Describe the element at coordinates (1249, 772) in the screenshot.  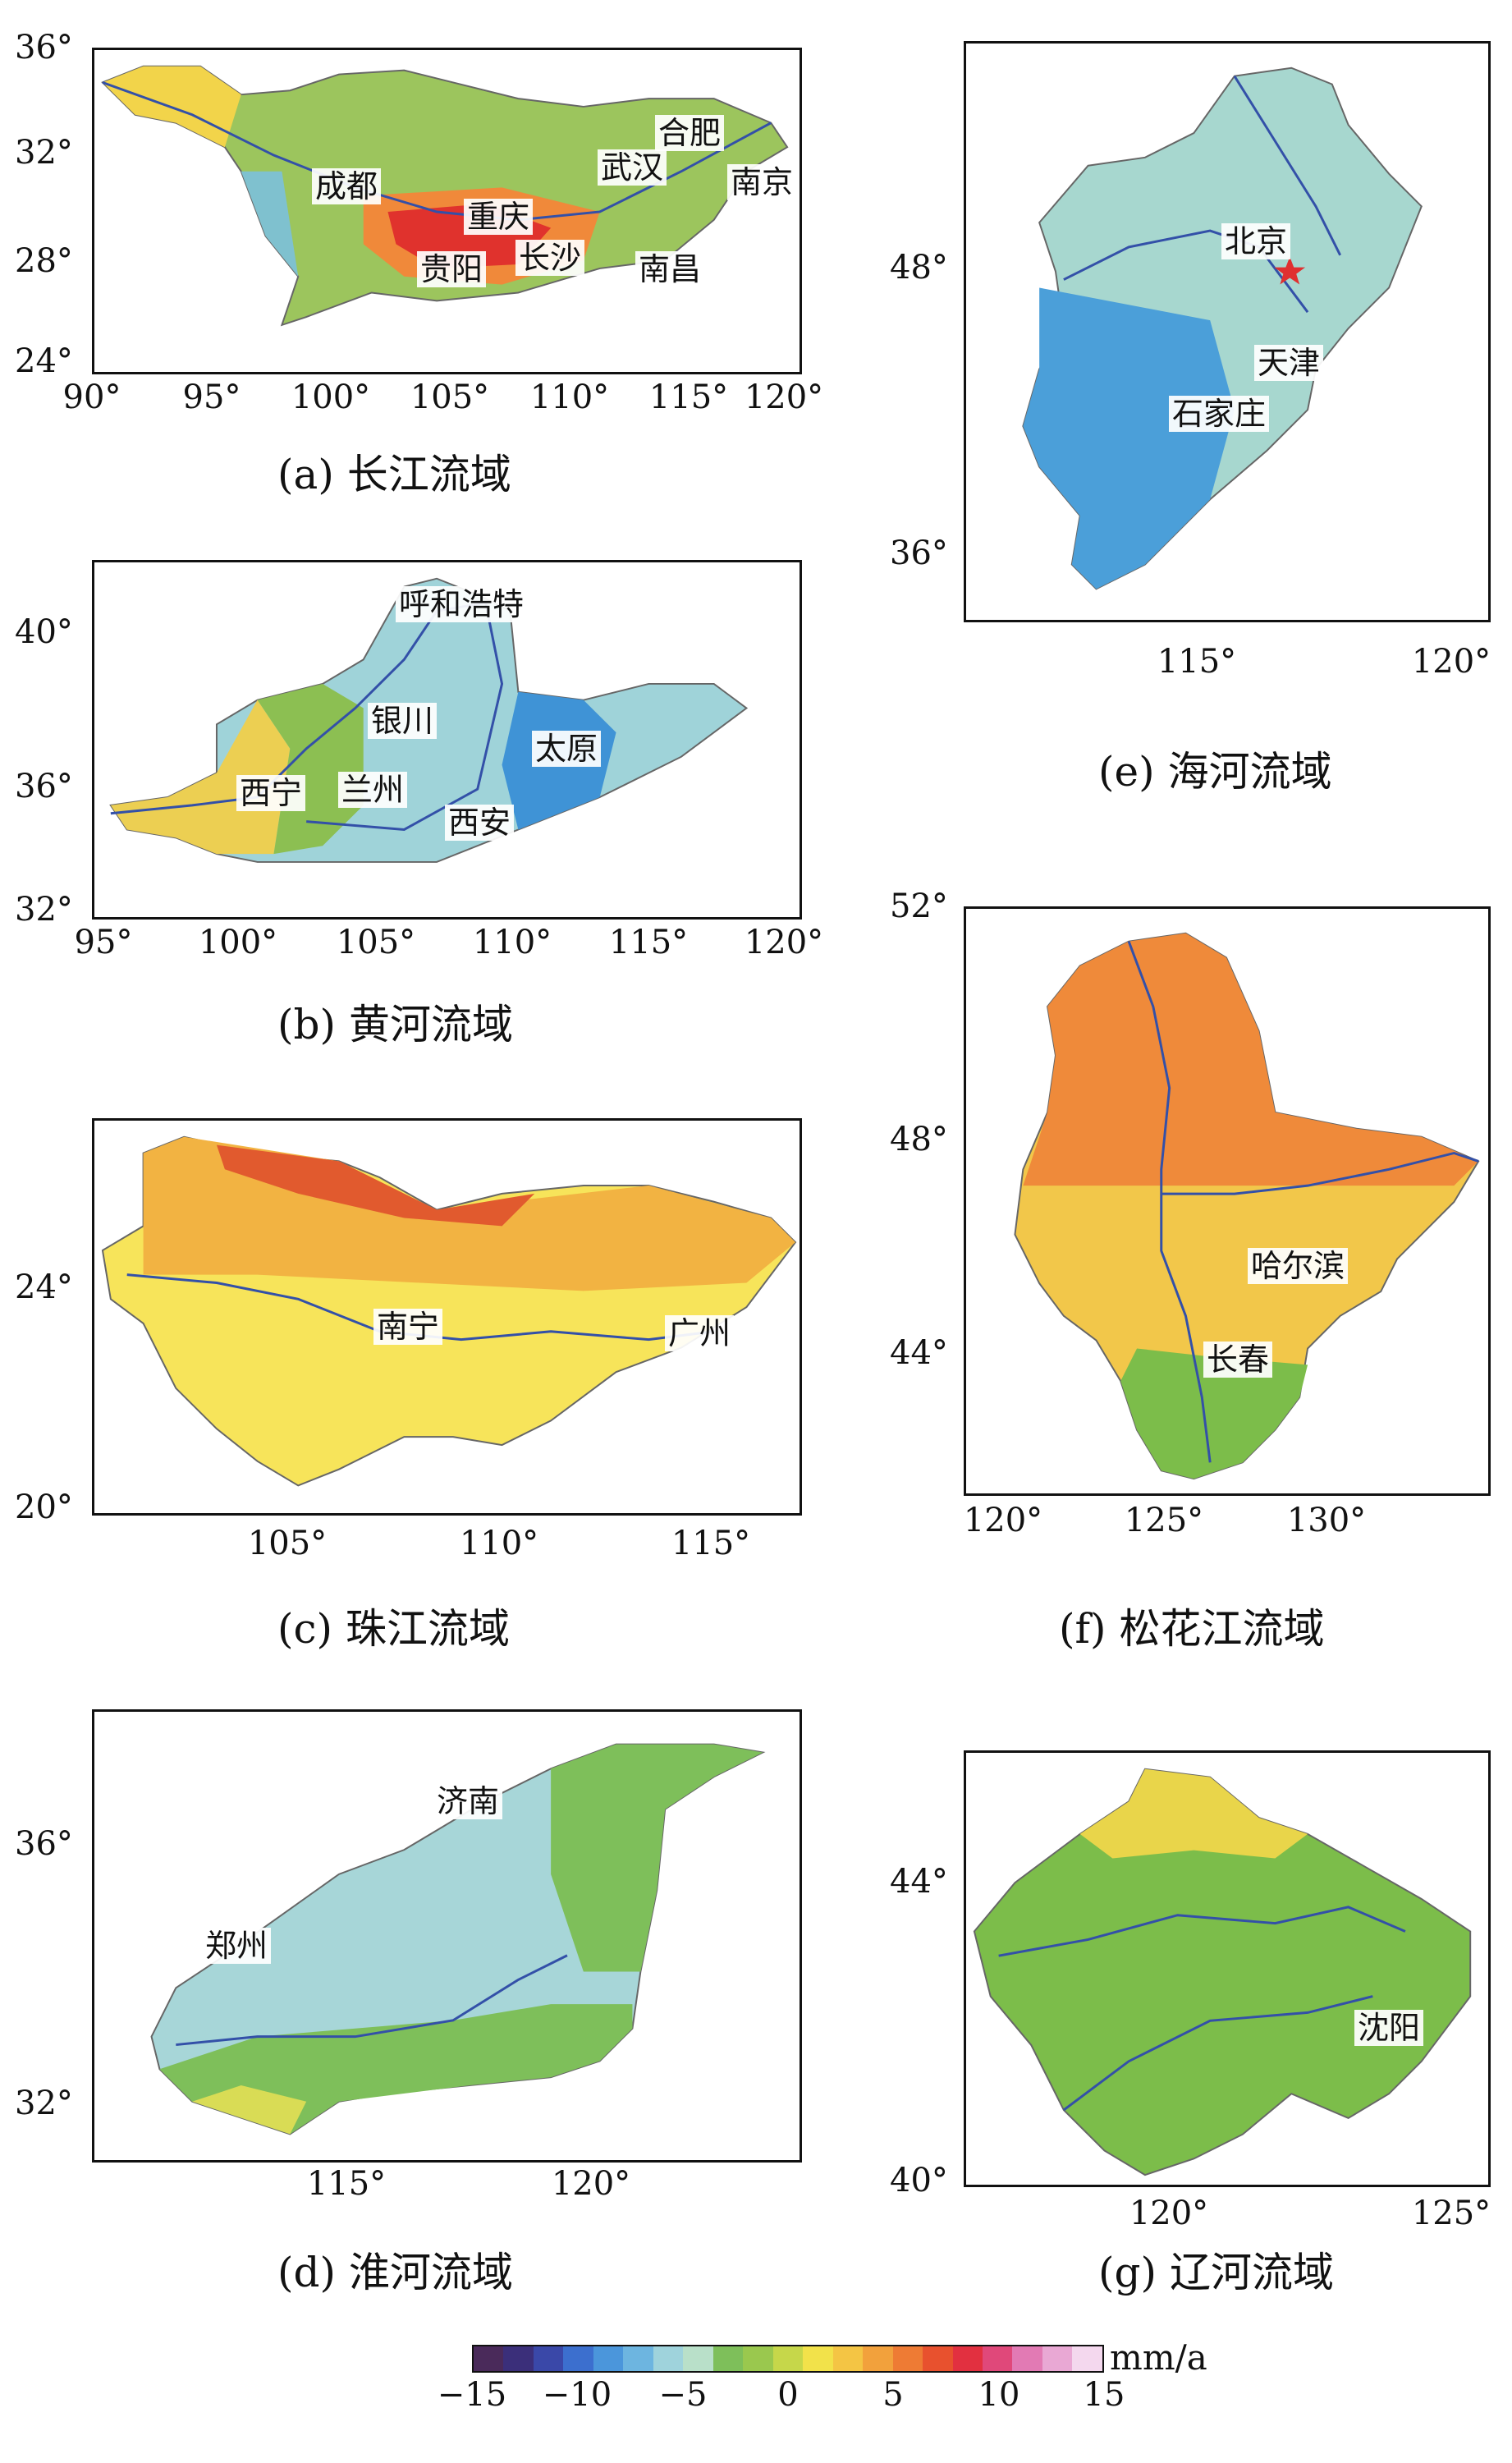
I see `caption-e-name: 海河流域` at that location.